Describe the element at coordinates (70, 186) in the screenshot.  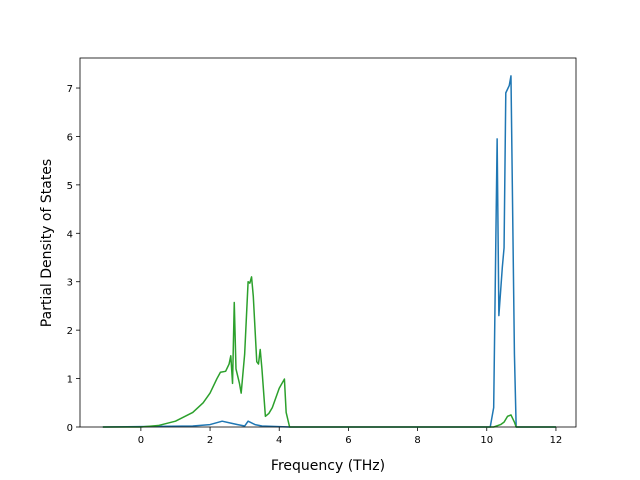
I see `y-tick-label: 5` at that location.